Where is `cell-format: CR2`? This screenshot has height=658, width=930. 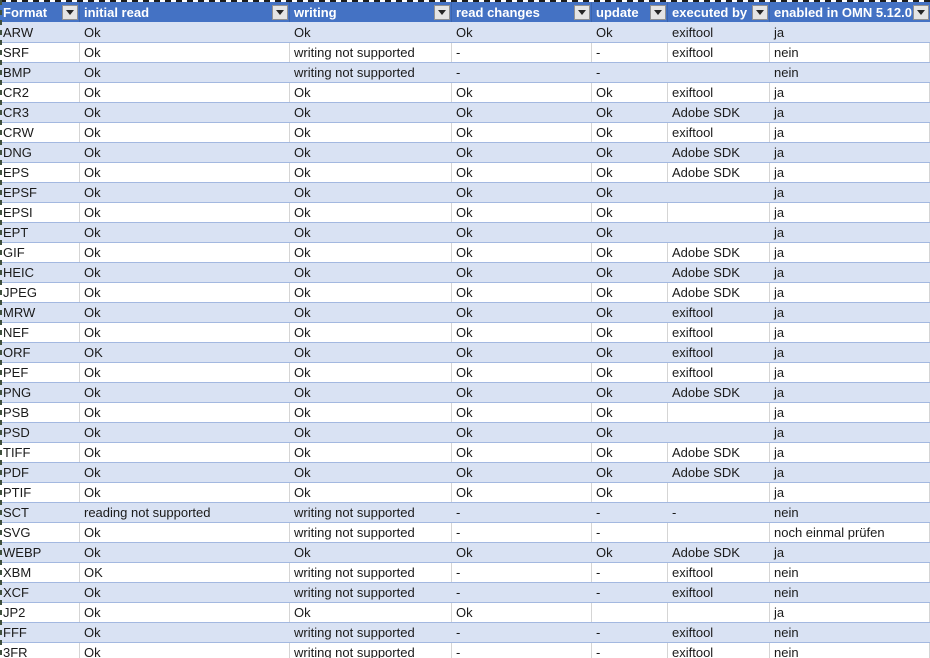 cell-format: CR2 is located at coordinates (40, 92).